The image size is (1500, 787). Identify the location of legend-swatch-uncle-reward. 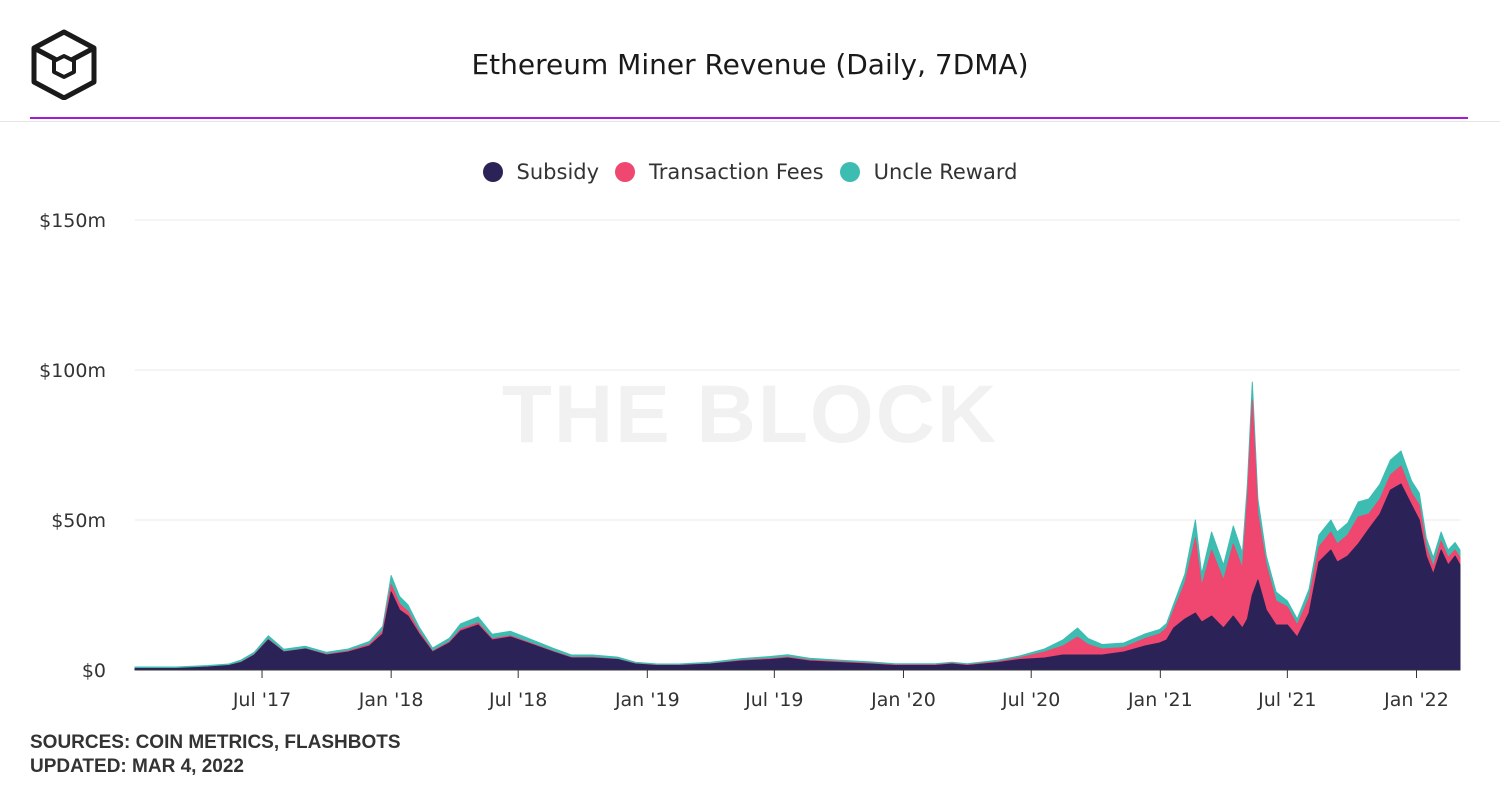
(849, 172).